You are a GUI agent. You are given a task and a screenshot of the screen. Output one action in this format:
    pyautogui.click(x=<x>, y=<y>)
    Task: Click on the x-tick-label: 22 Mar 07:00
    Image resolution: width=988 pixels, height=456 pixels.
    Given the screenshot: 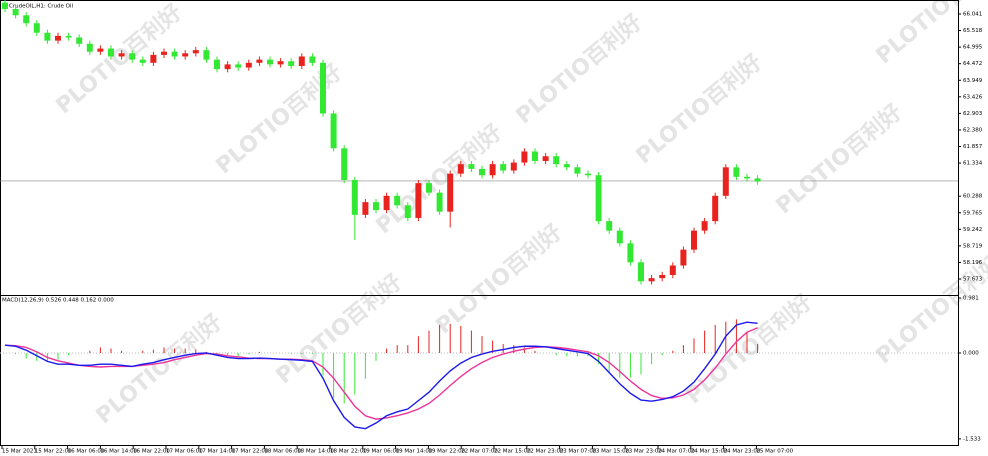 What is the action you would take?
    pyautogui.click(x=479, y=452)
    